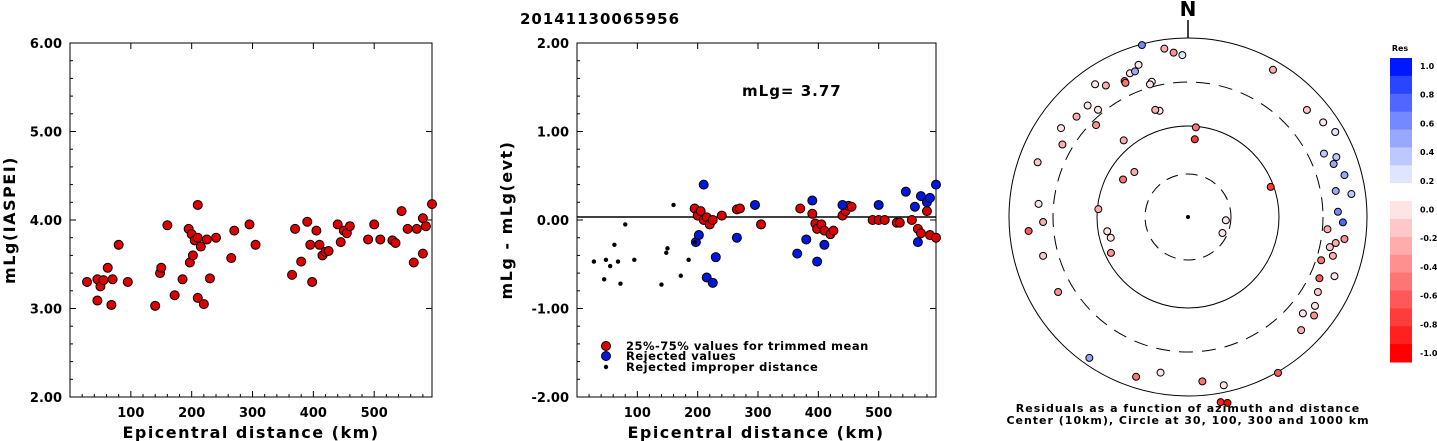 This screenshot has height=441, width=1437. What do you see at coordinates (1427, 66) in the screenshot?
I see `colorbar-tick-label: 1.0` at bounding box center [1427, 66].